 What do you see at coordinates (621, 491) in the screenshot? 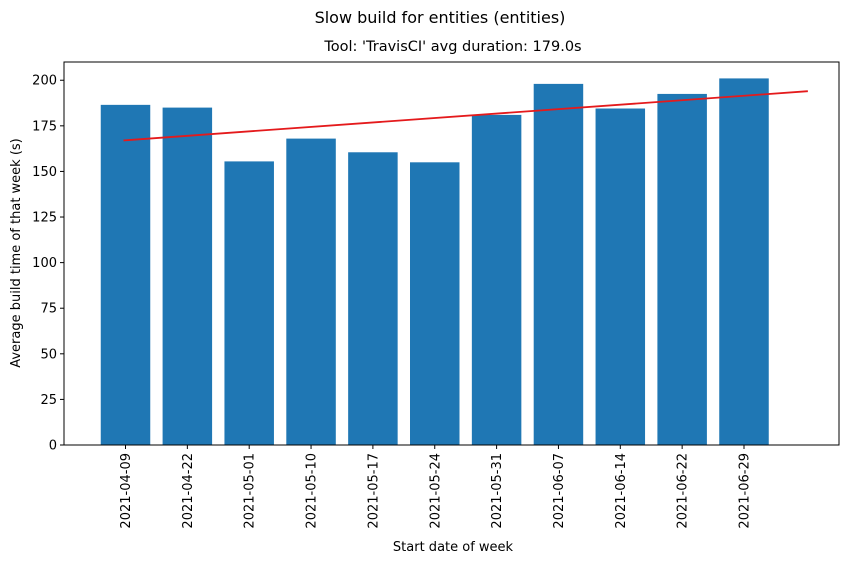
I see `x-tick-label: 2021-06-14` at bounding box center [621, 491].